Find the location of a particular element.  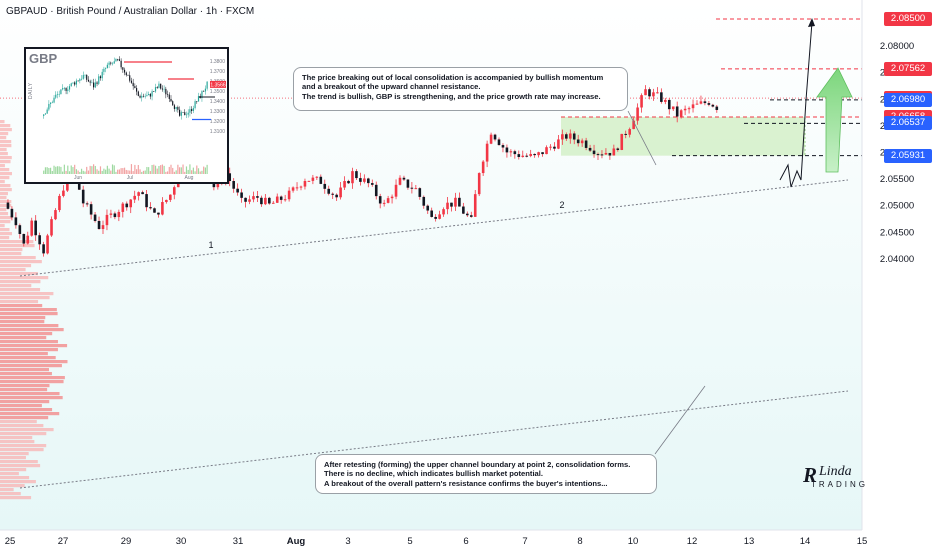

inset-last-price: 1.3566 is located at coordinates (218, 85).